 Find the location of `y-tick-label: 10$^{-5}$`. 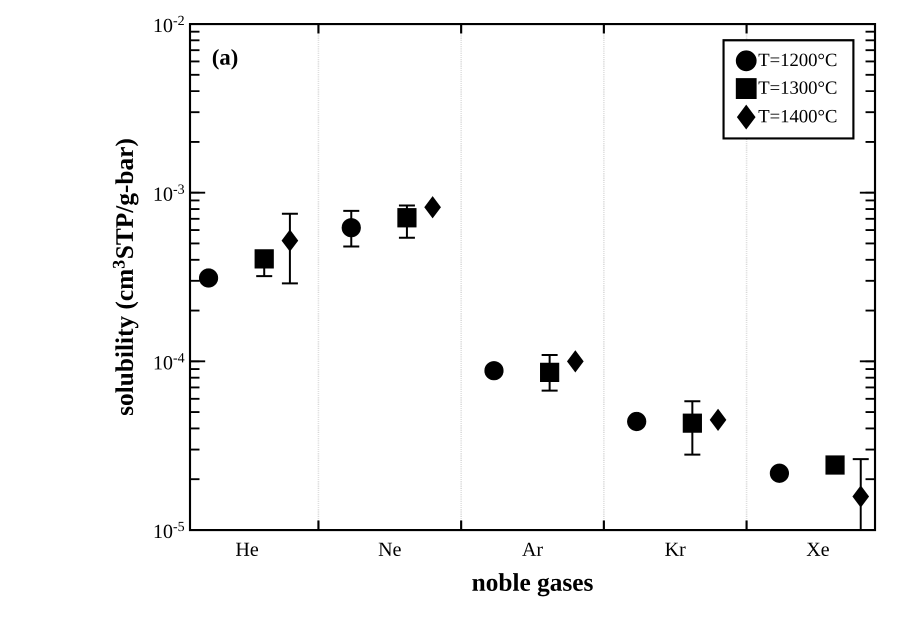

y-tick-label: 10$^{-5}$ is located at coordinates (169, 530).